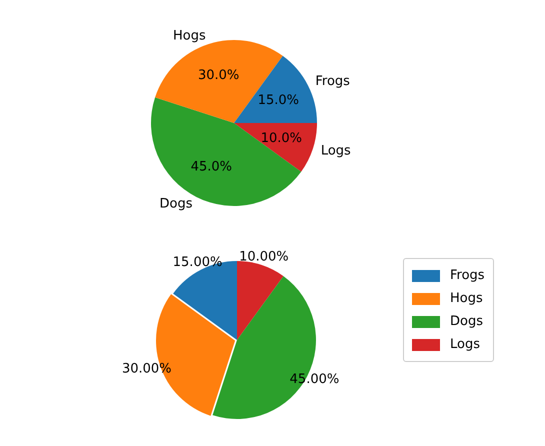 The height and width of the screenshot is (446, 545). I want to click on legend-label: Dogs, so click(466, 321).